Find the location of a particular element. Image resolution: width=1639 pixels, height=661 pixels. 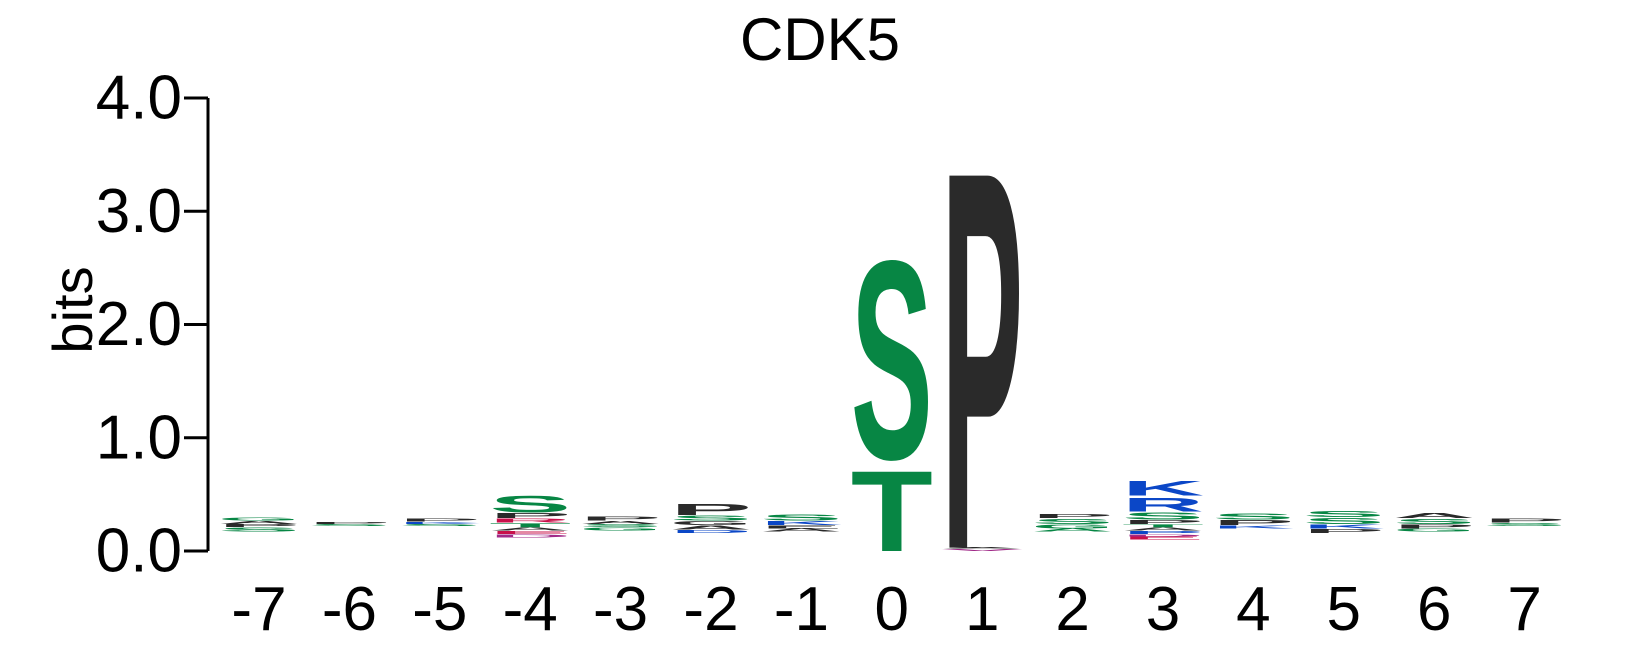

x-tick-label: 5 is located at coordinates (1344, 609).